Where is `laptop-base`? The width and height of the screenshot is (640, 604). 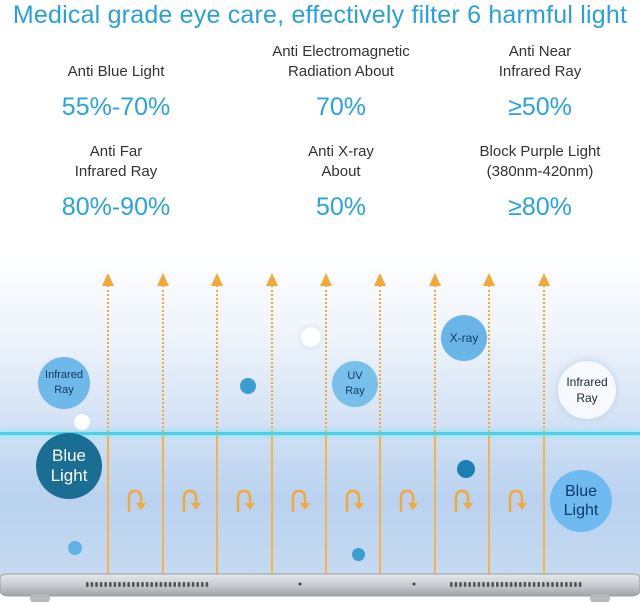
laptop-base is located at coordinates (320, 587).